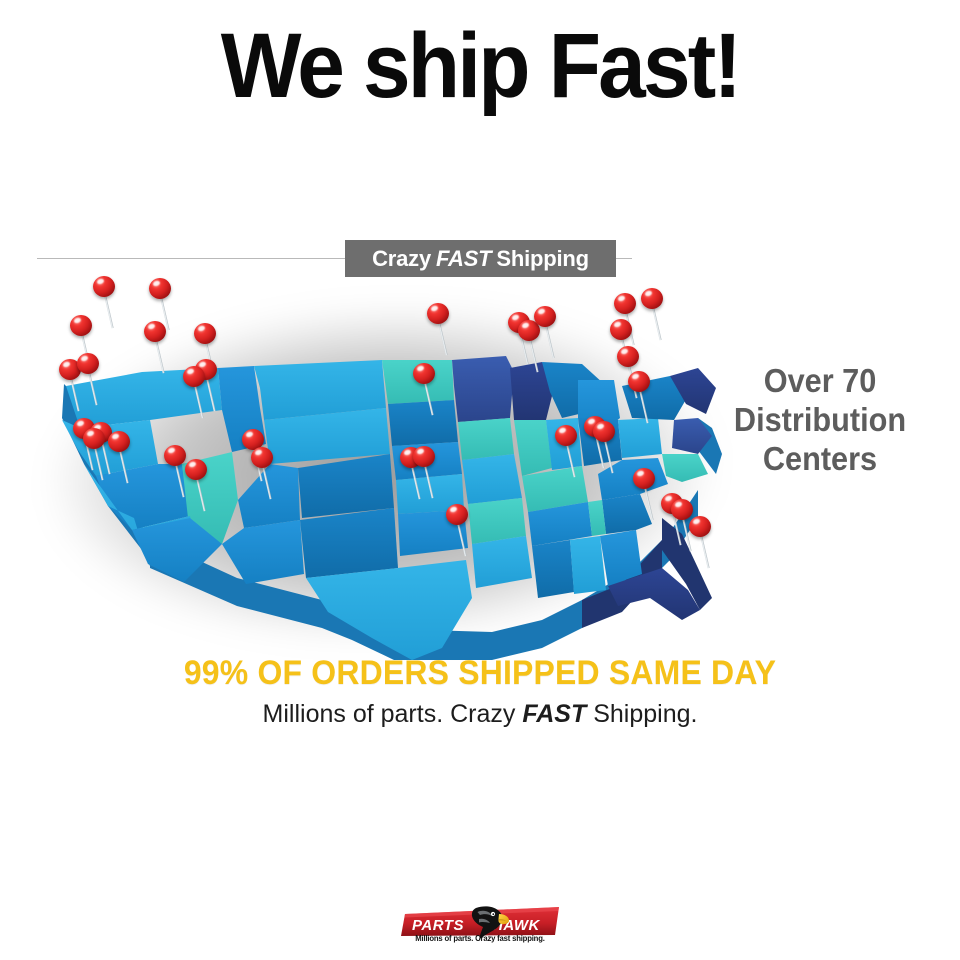 This screenshot has width=960, height=960. I want to click on logo-graphic: PARTS HAWK, so click(480, 923).